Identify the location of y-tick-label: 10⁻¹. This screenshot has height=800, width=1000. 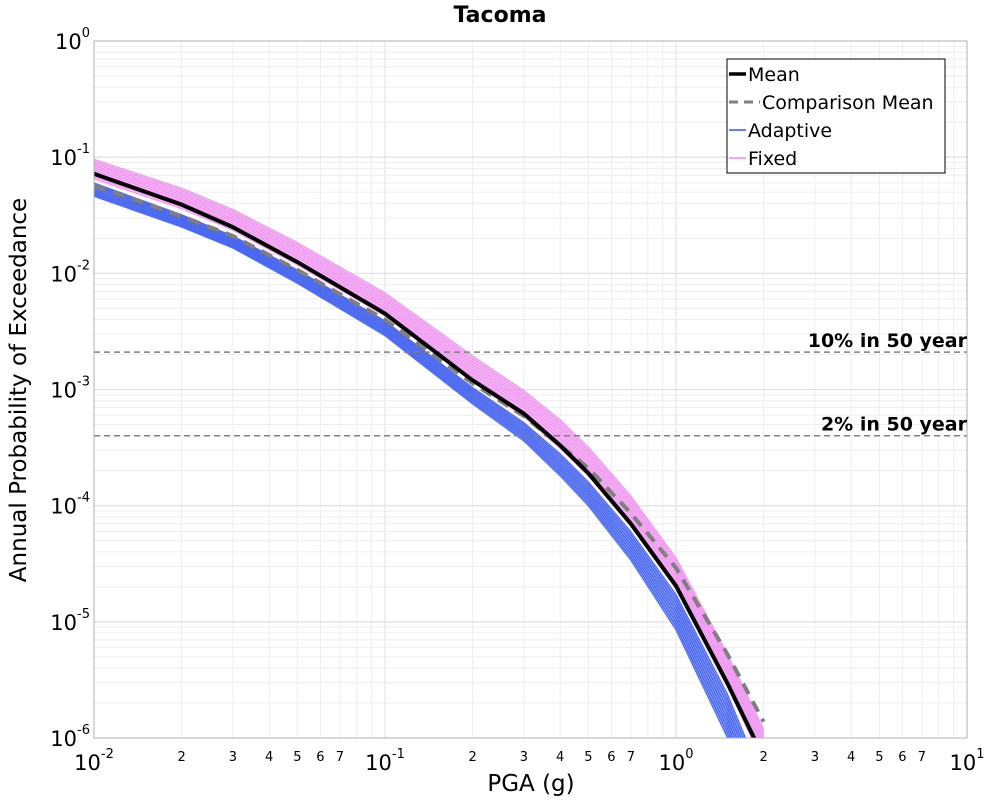
(70, 156).